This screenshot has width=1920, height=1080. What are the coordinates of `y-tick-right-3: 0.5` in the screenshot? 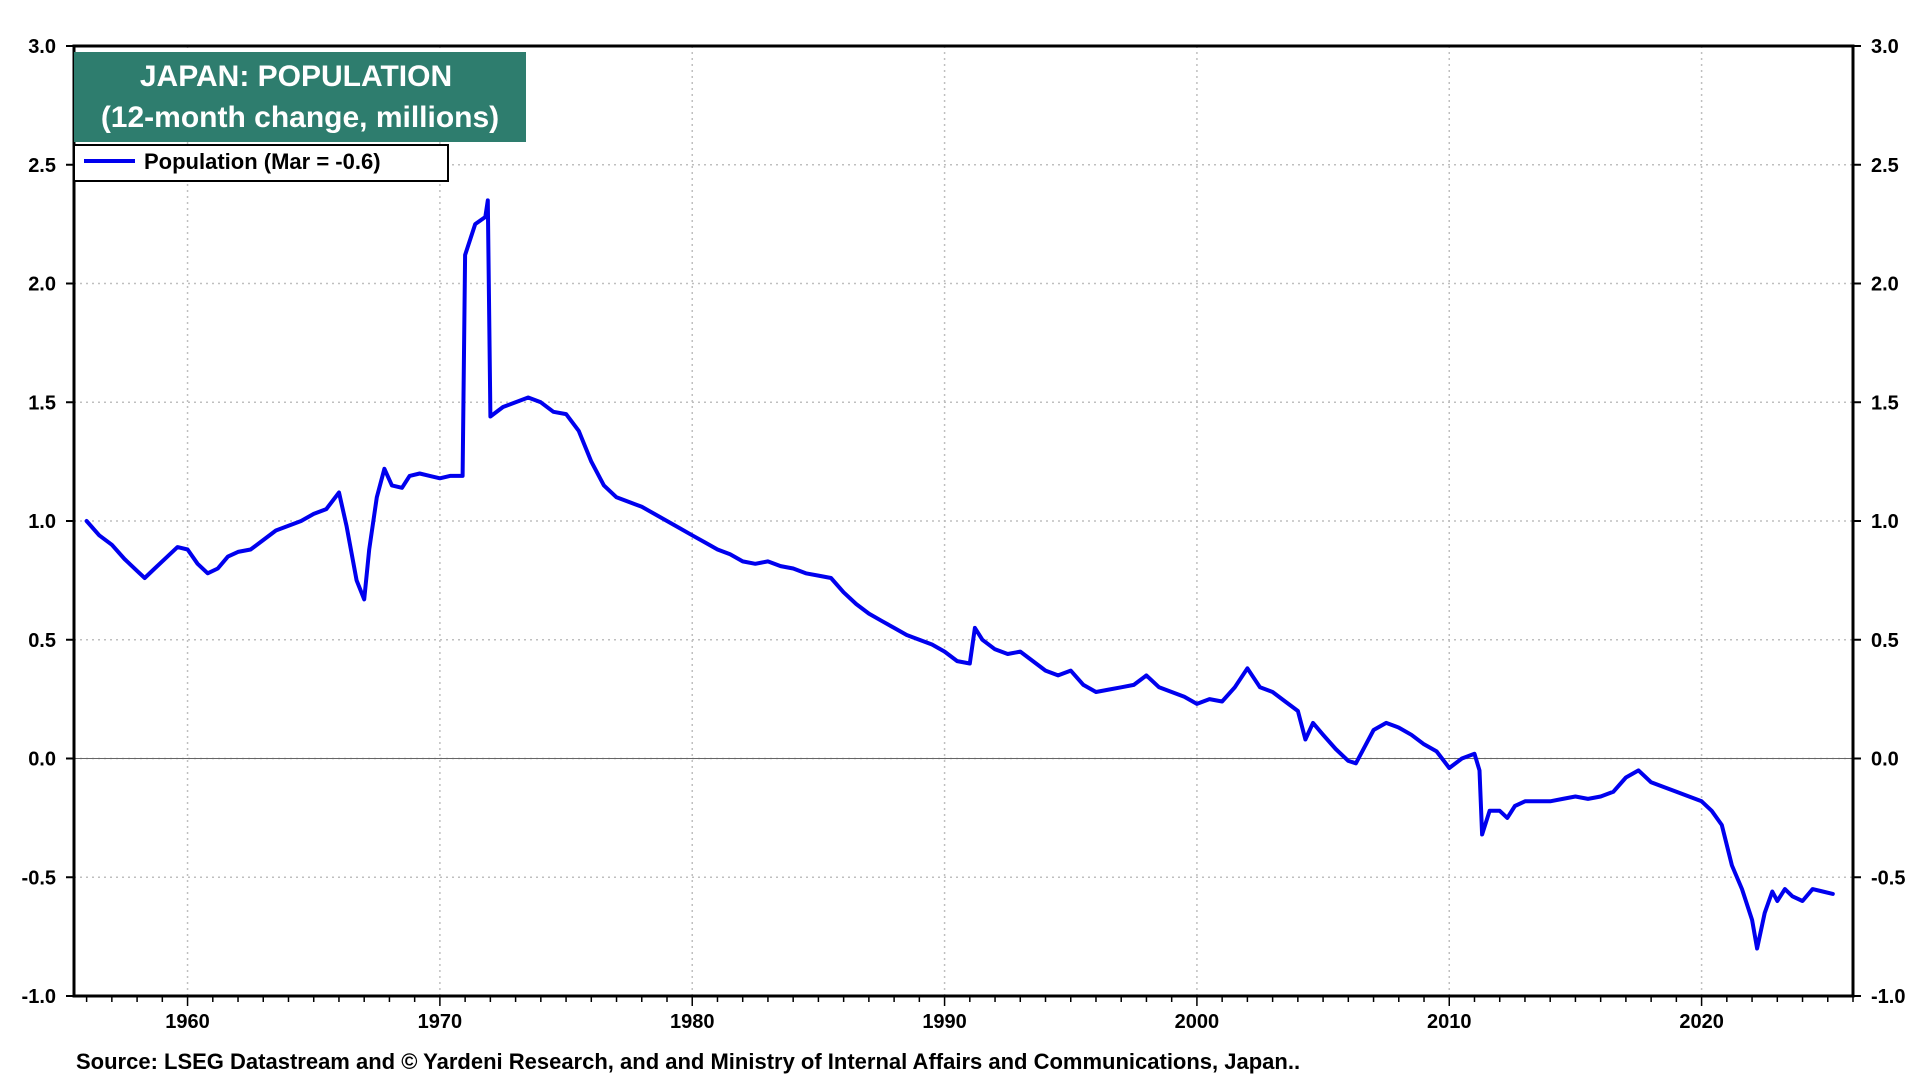 It's located at (1885, 641).